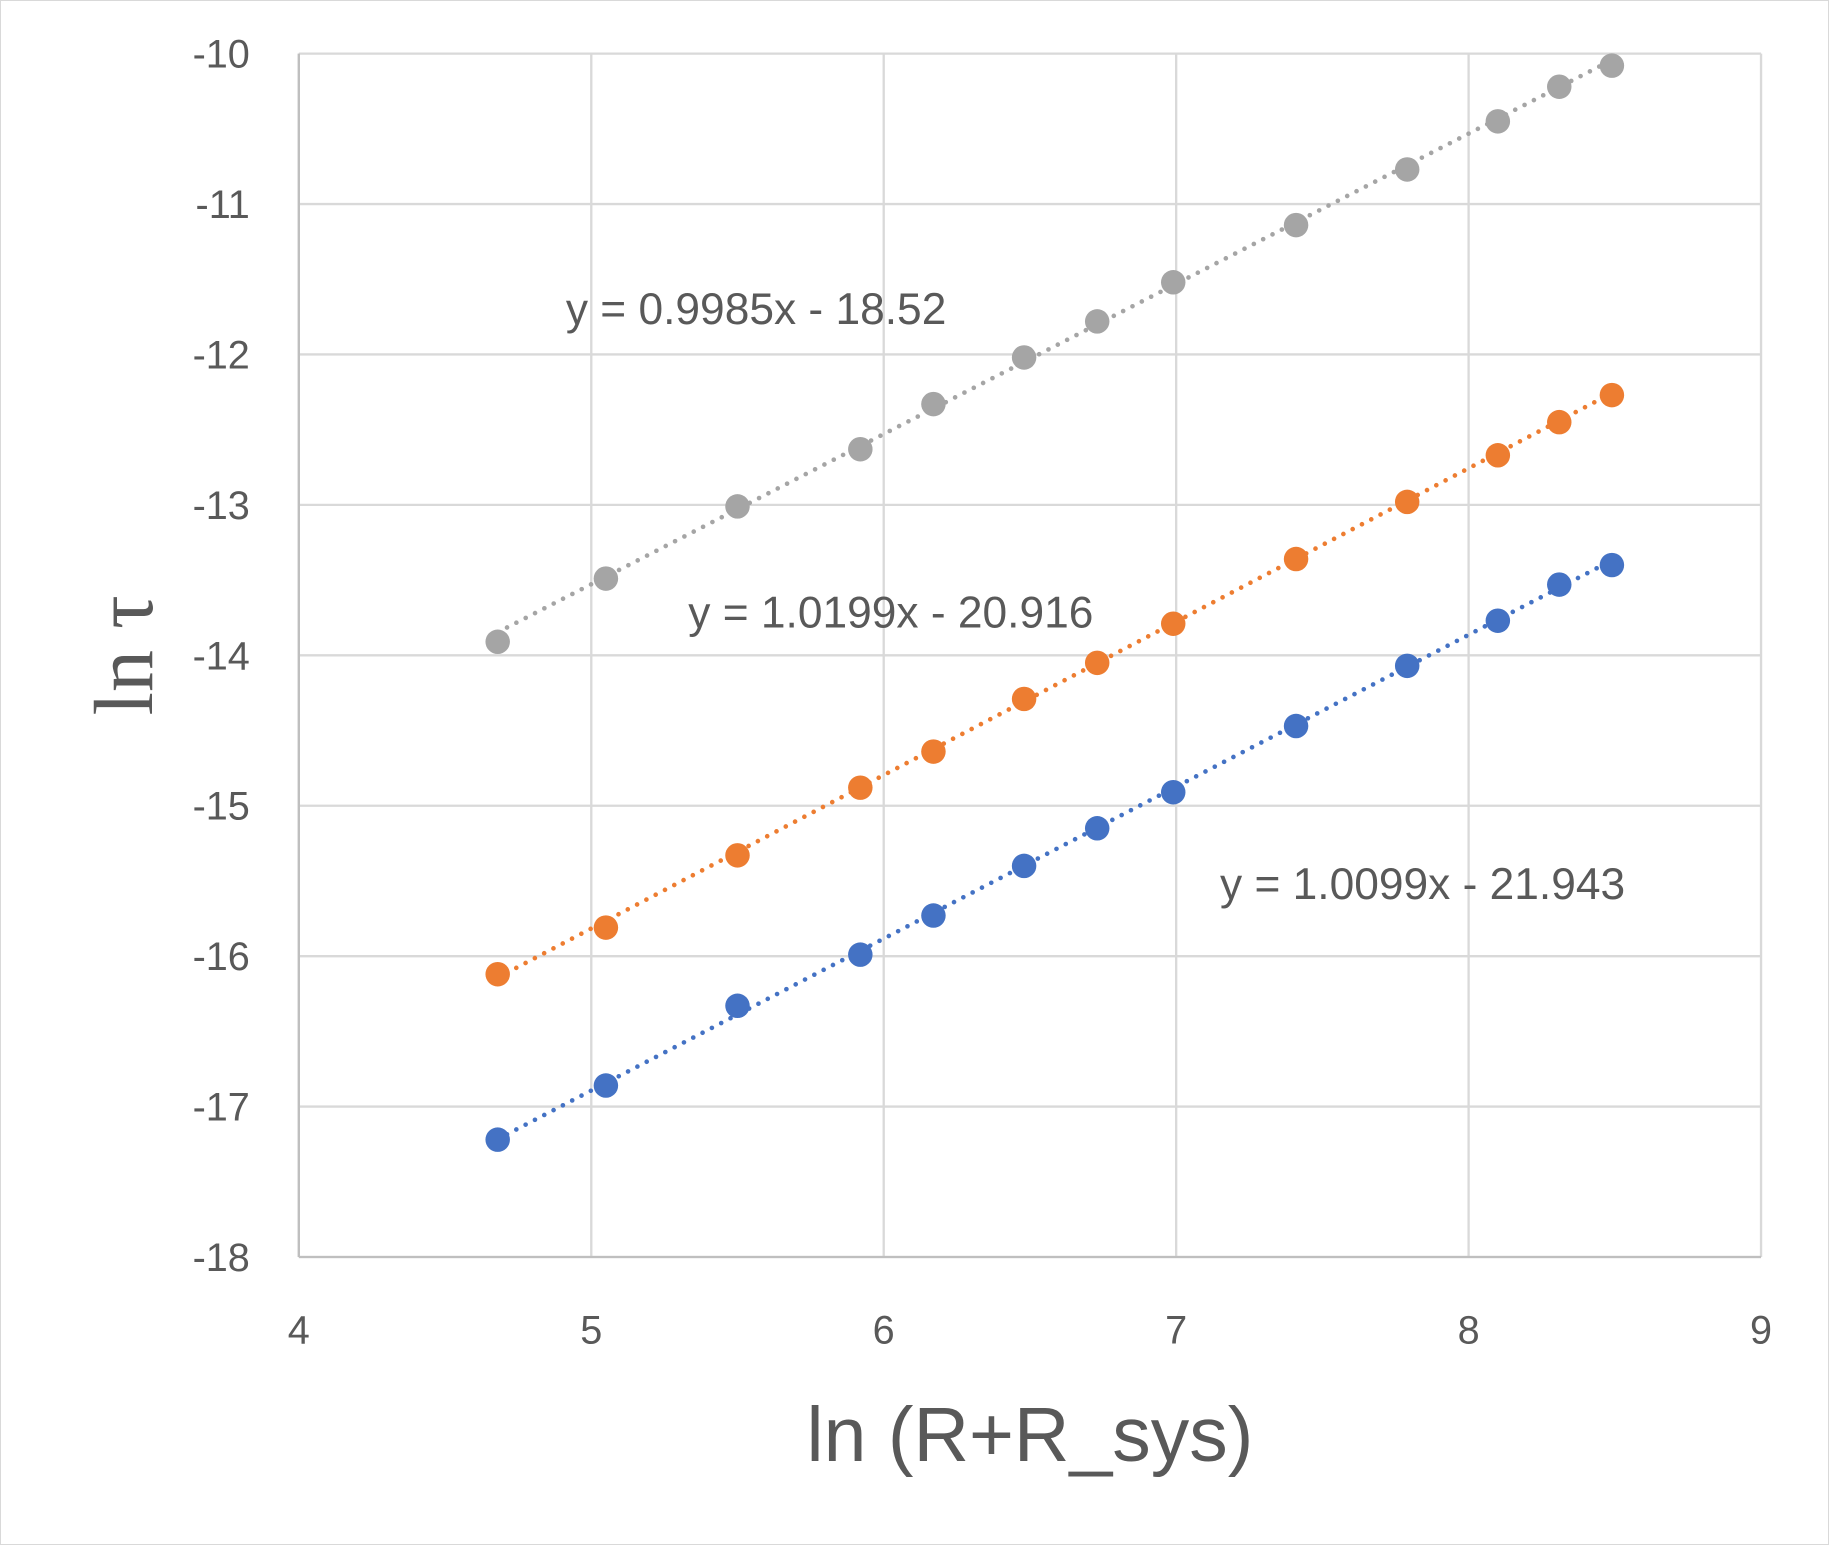  I want to click on y-tick-label: -14, so click(221, 656).